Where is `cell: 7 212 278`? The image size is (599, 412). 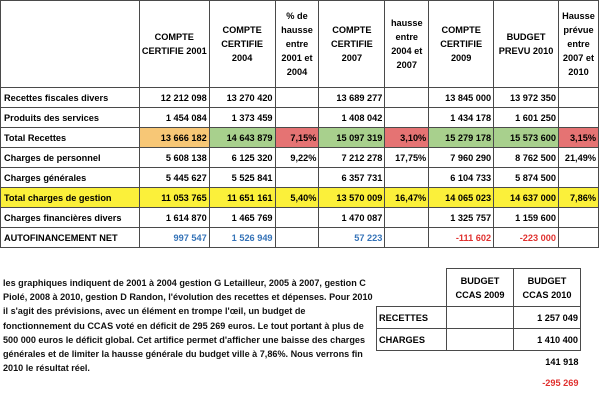 cell: 7 212 278 is located at coordinates (352, 157).